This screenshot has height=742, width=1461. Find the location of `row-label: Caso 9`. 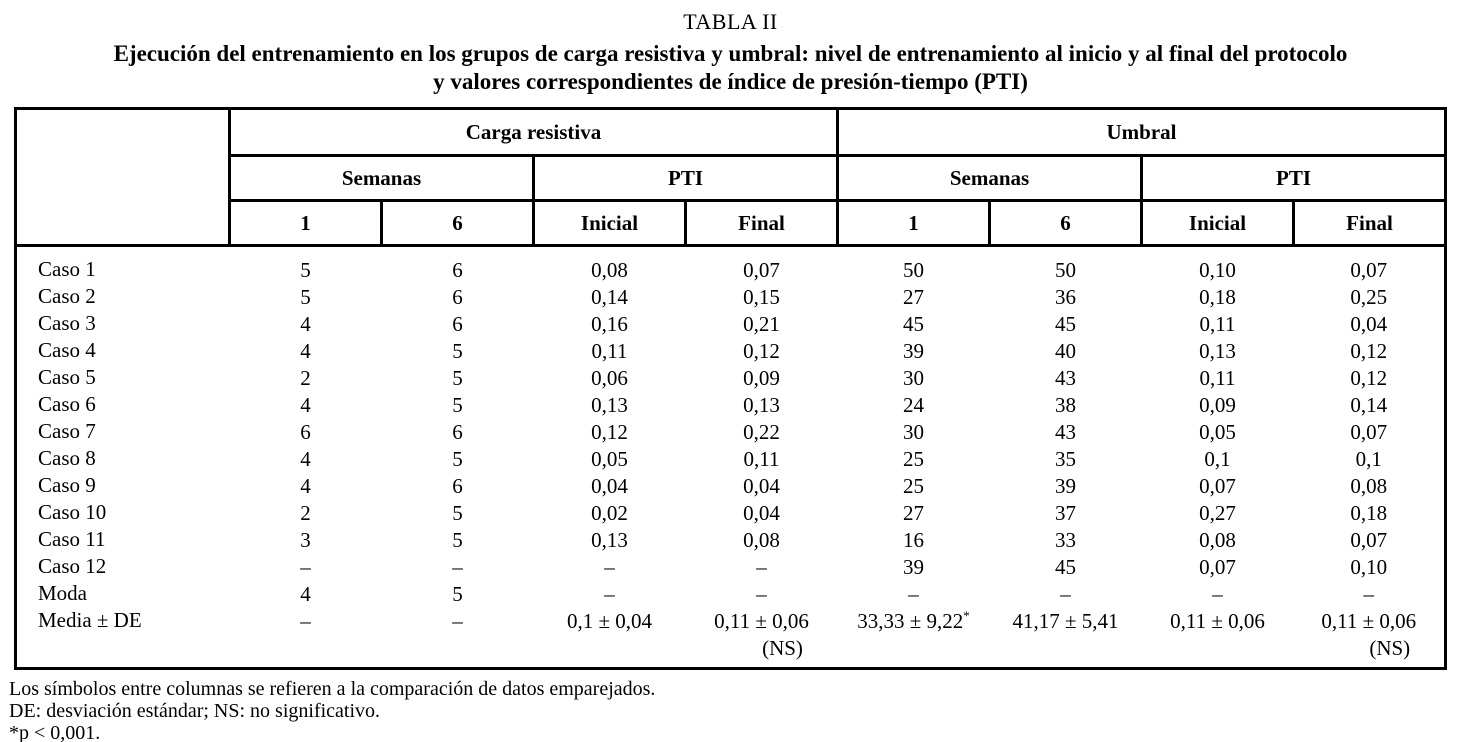

row-label: Caso 9 is located at coordinates (67, 485).